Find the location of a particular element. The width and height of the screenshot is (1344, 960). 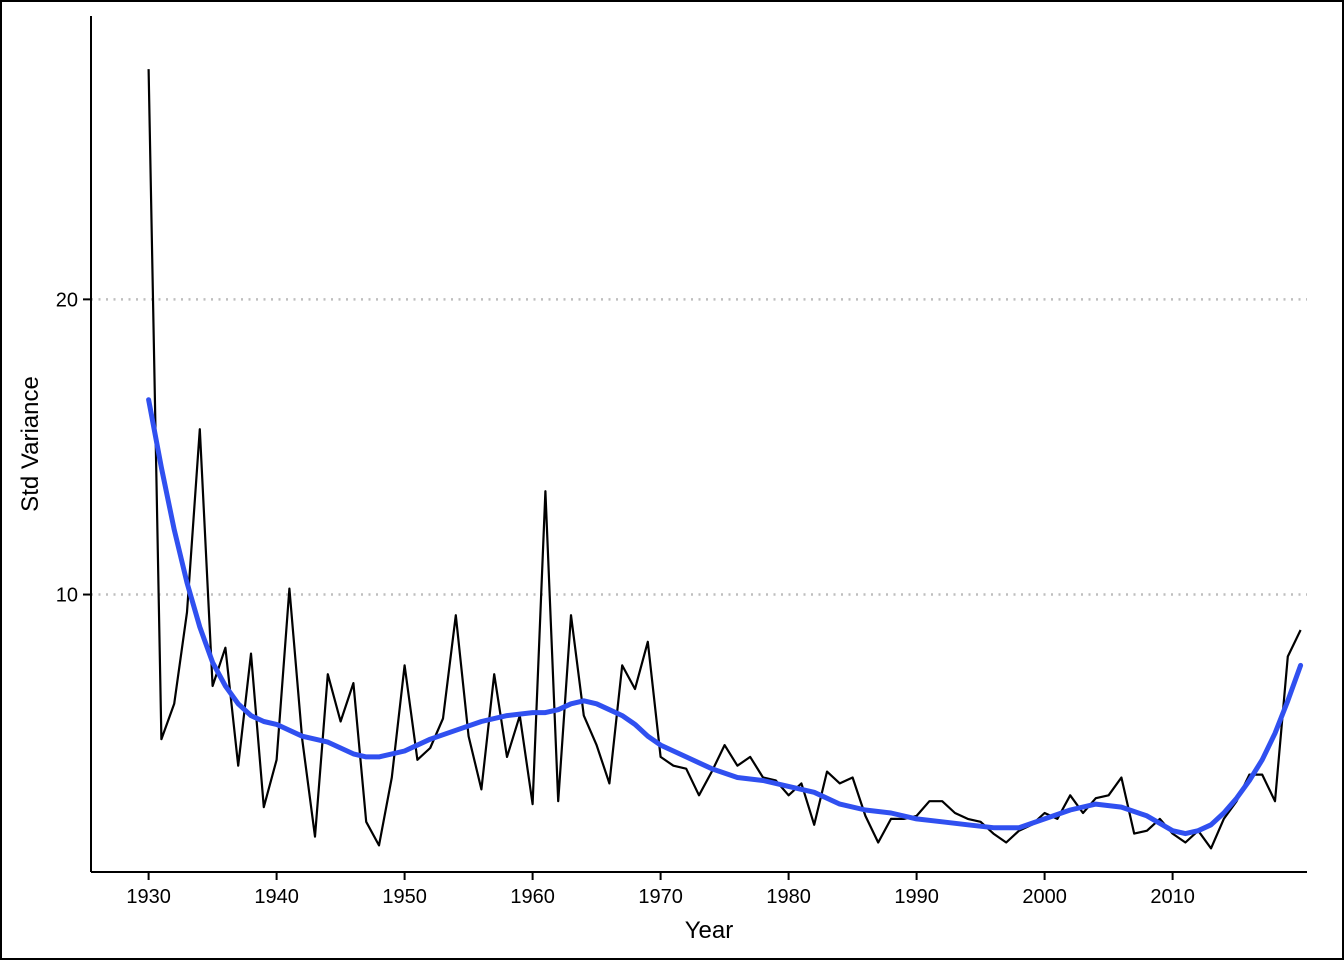

x-tick-label-1930: 1930 is located at coordinates (148, 897).